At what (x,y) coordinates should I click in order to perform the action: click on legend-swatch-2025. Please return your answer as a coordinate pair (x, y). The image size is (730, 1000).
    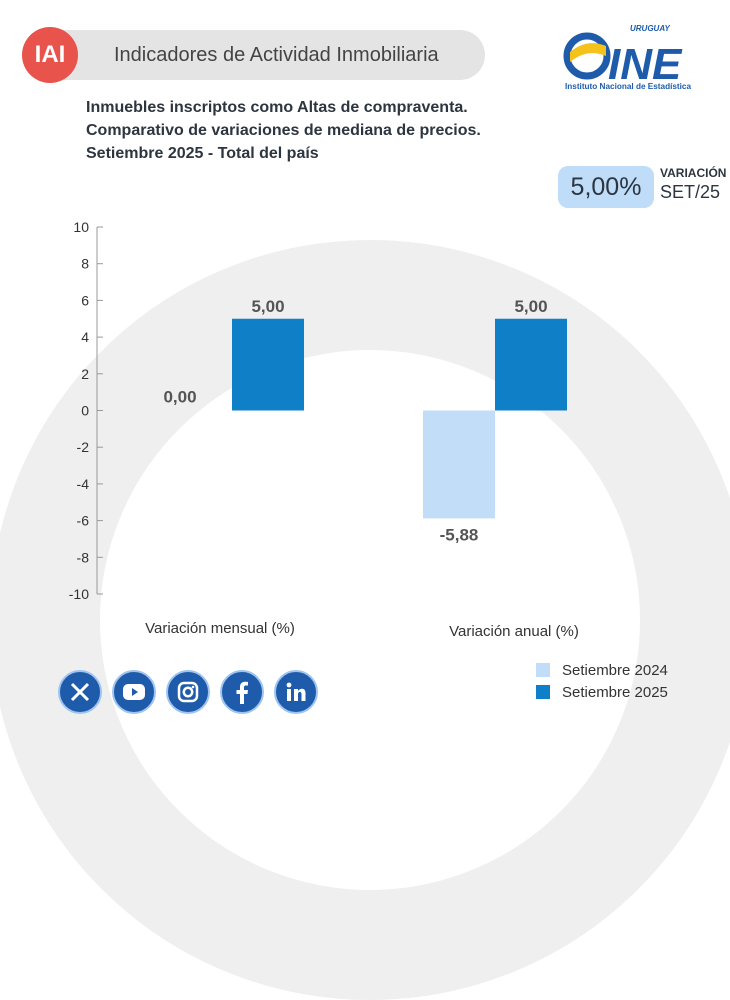
    Looking at the image, I should click on (543, 692).